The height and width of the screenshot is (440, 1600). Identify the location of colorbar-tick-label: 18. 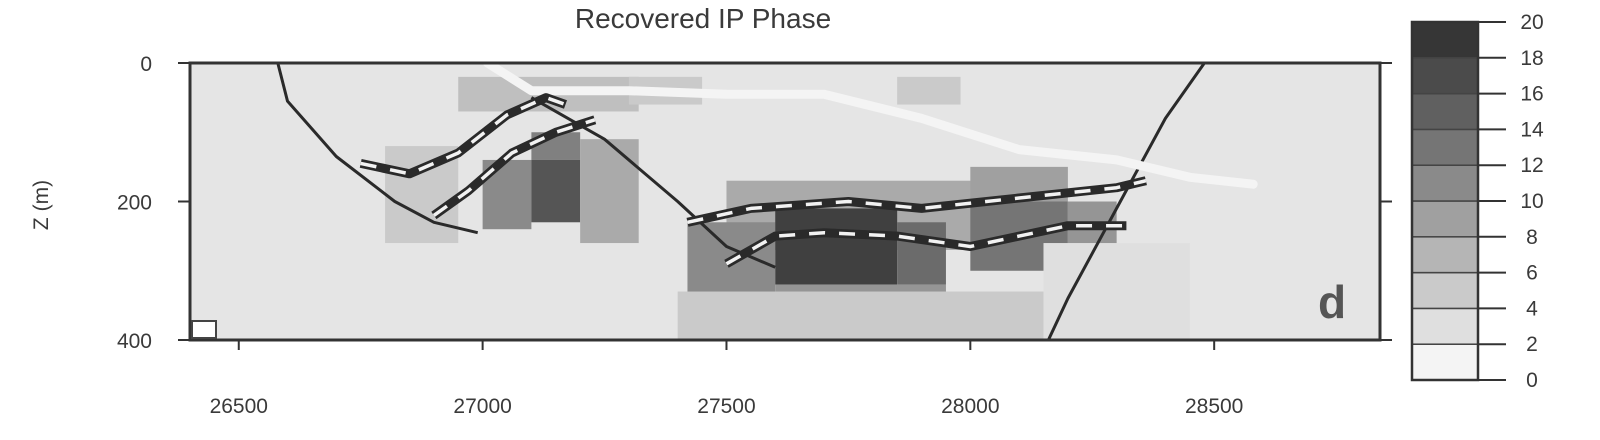
(1531, 58).